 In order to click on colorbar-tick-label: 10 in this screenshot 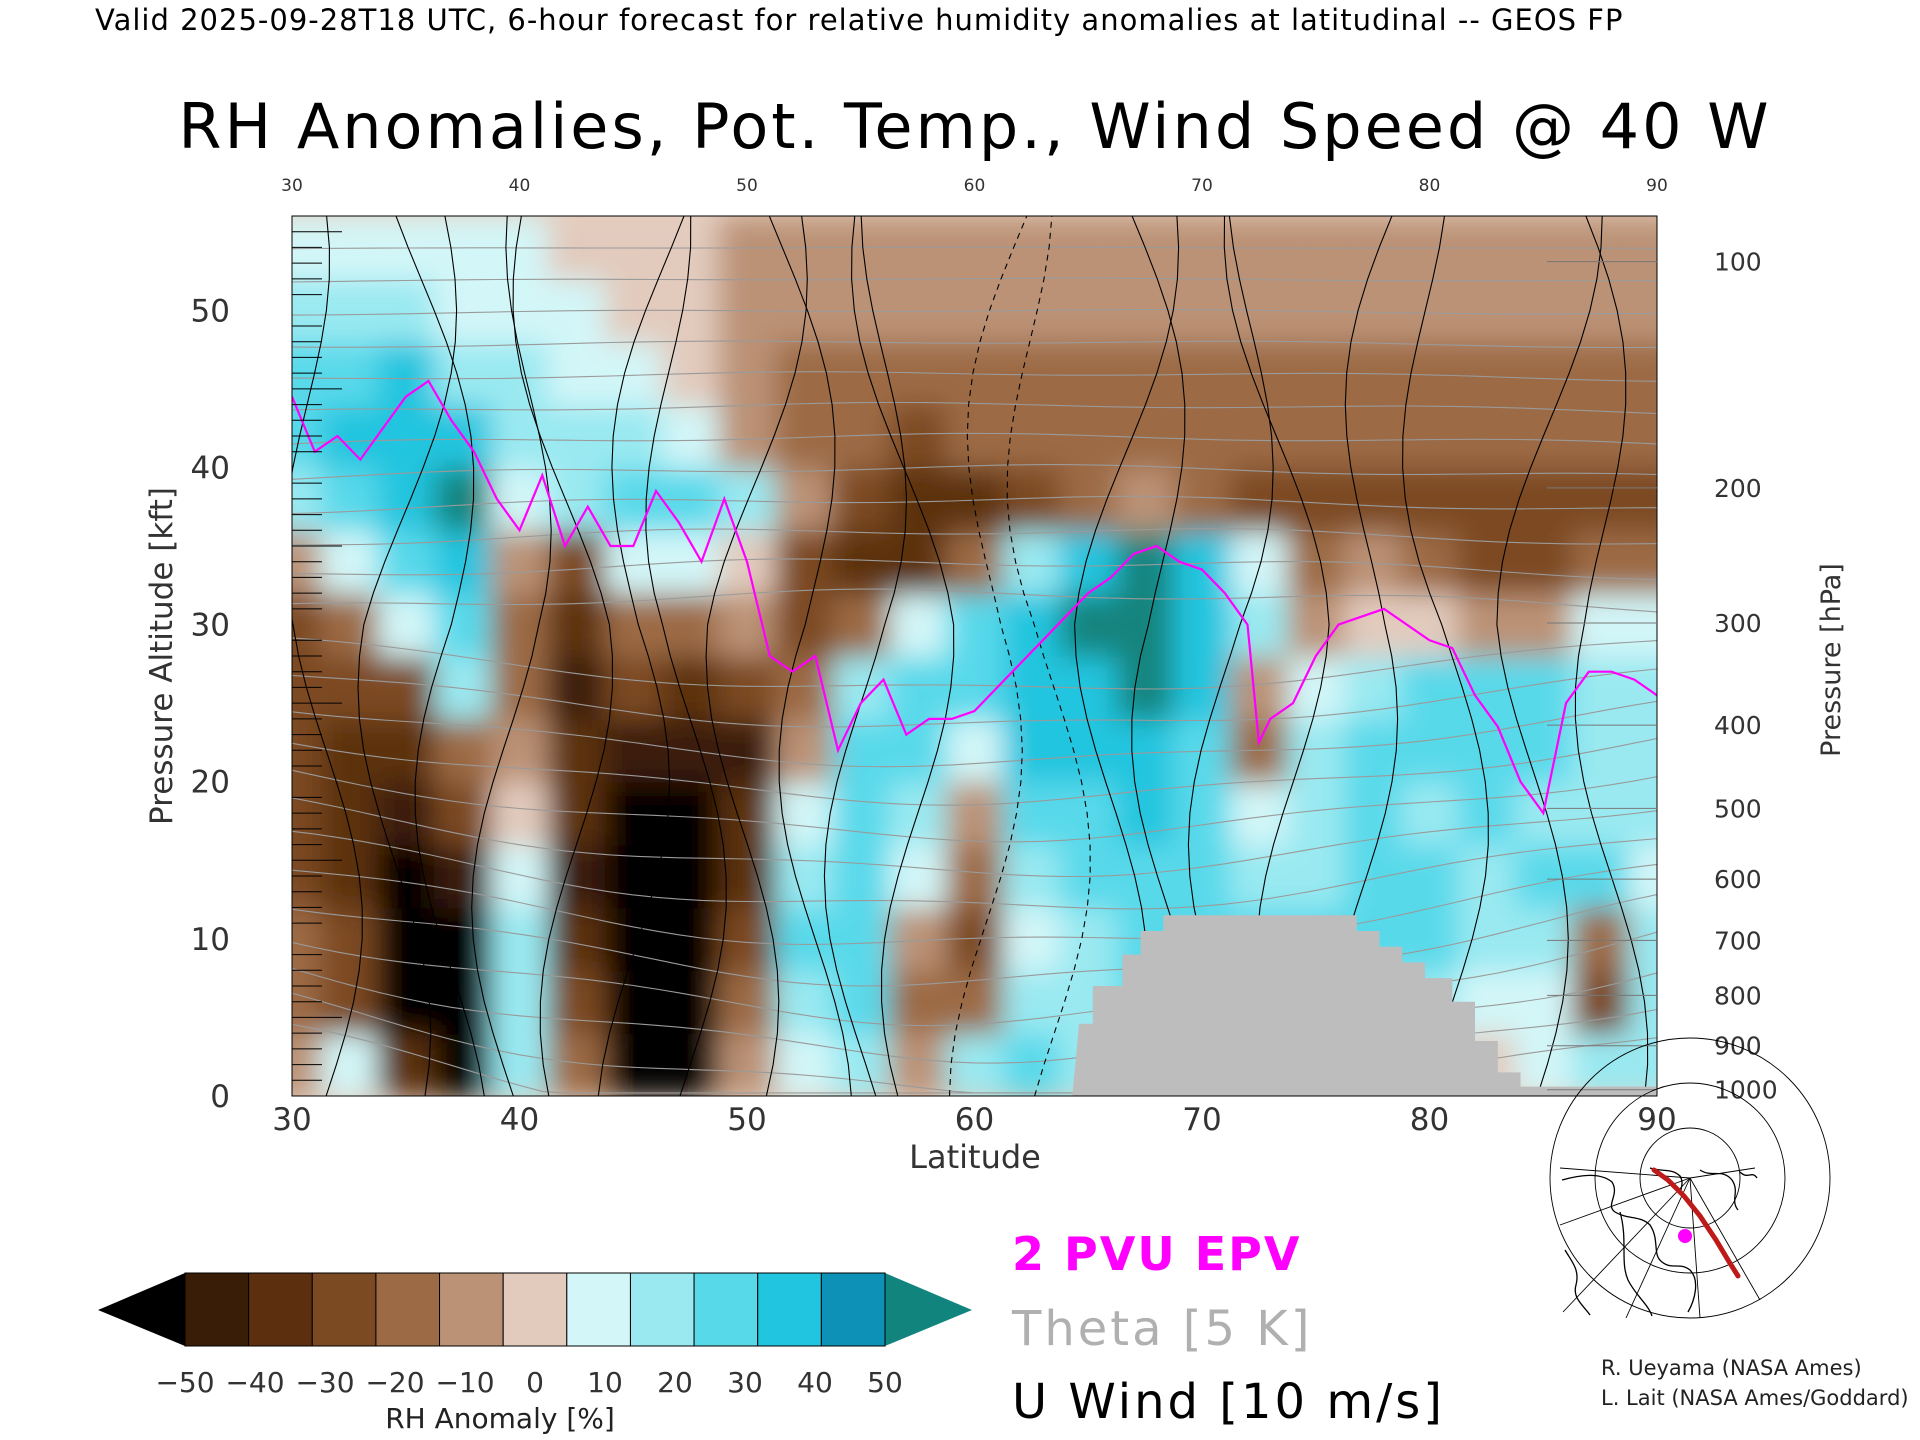, I will do `click(605, 1382)`.